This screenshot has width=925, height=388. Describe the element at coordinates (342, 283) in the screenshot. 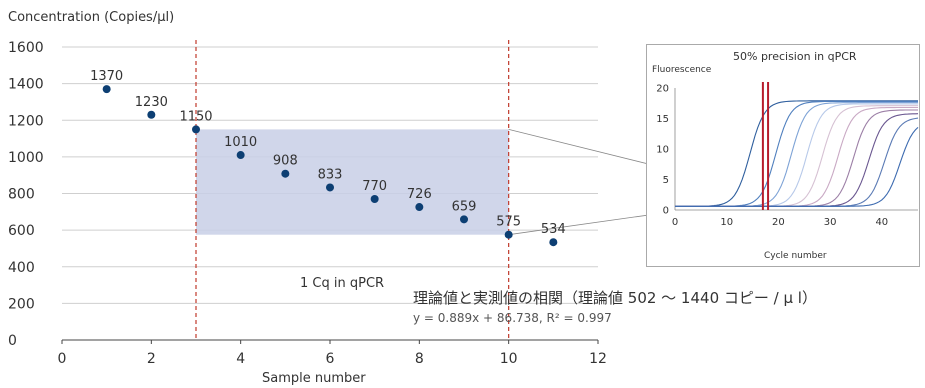

I see `cq-annotation: 1 Cq in qPCR` at that location.